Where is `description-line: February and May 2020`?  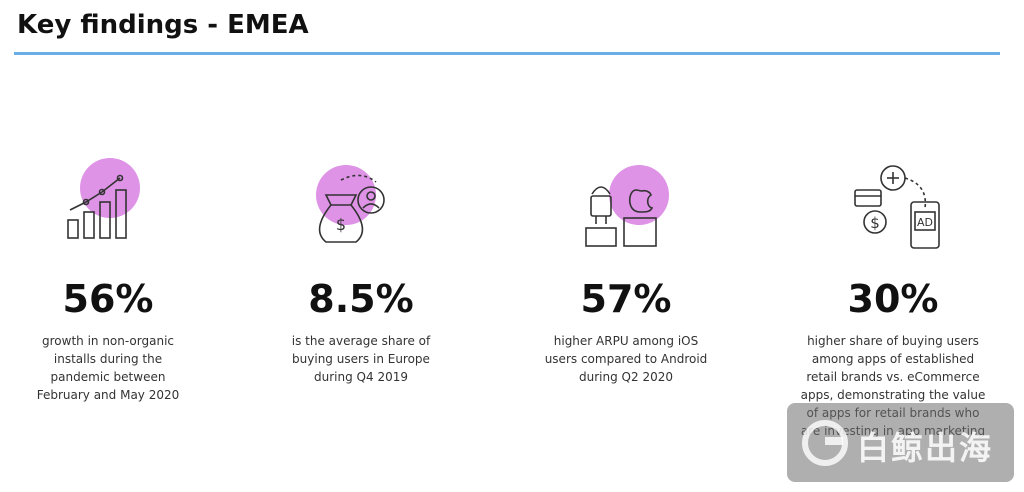
description-line: February and May 2020 is located at coordinates (108, 395).